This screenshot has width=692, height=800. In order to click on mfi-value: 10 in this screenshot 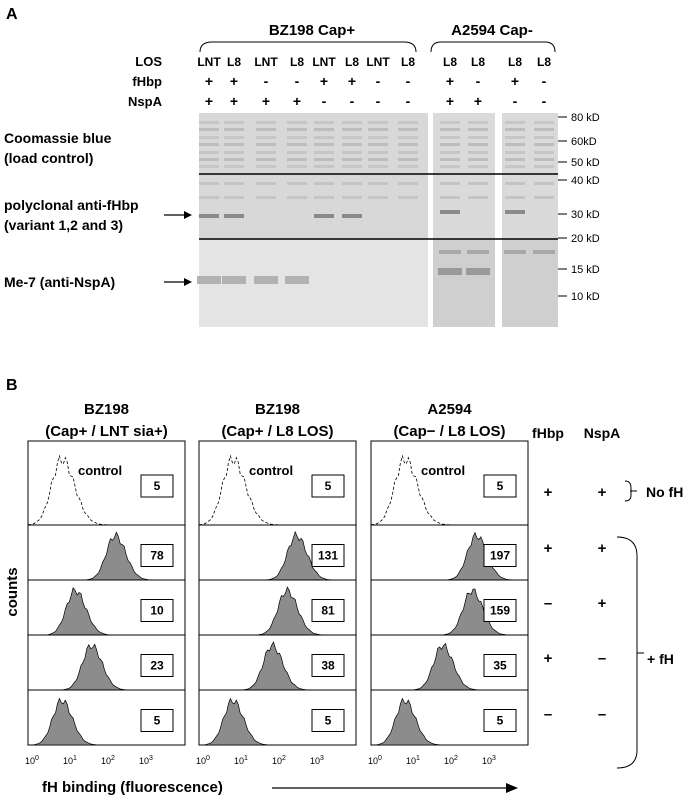, I will do `click(157, 611)`.